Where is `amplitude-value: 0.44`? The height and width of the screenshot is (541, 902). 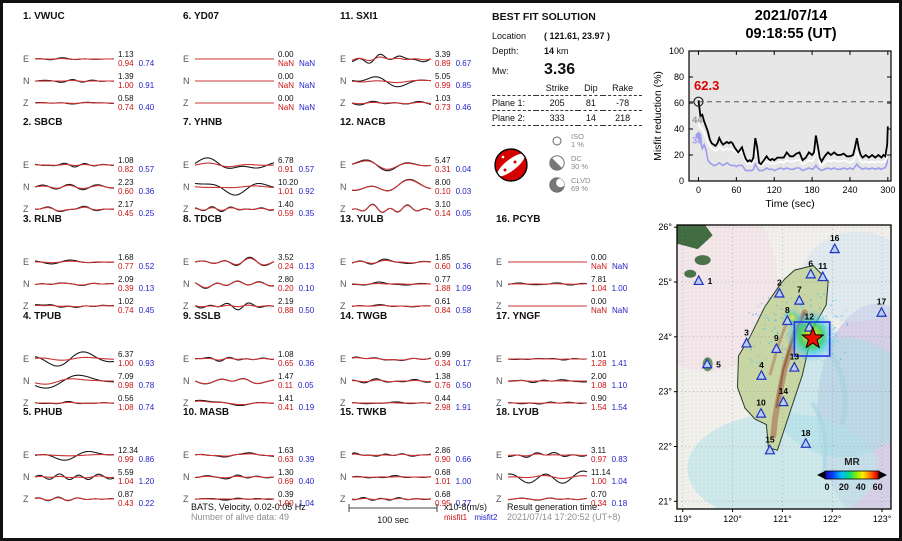
amplitude-value: 0.44 is located at coordinates (443, 398).